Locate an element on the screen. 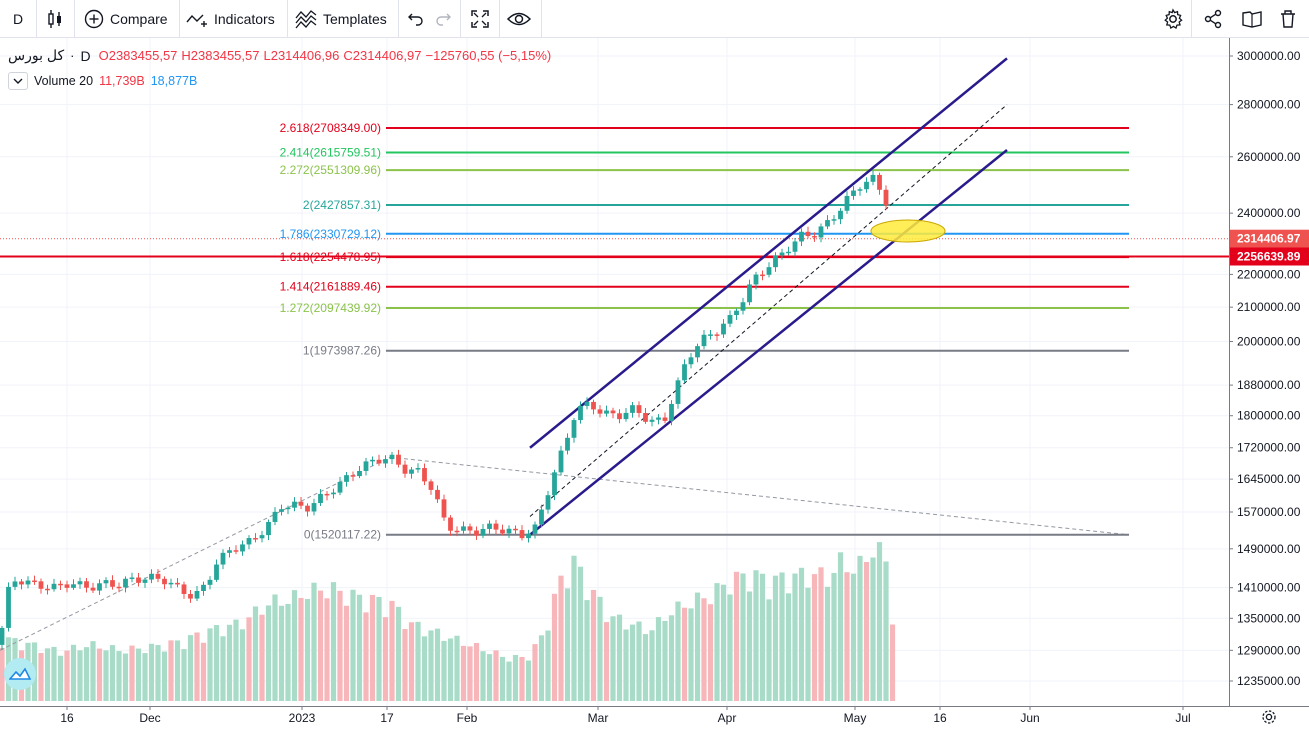 This screenshot has width=1309, height=729. book-icon is located at coordinates (1252, 19).